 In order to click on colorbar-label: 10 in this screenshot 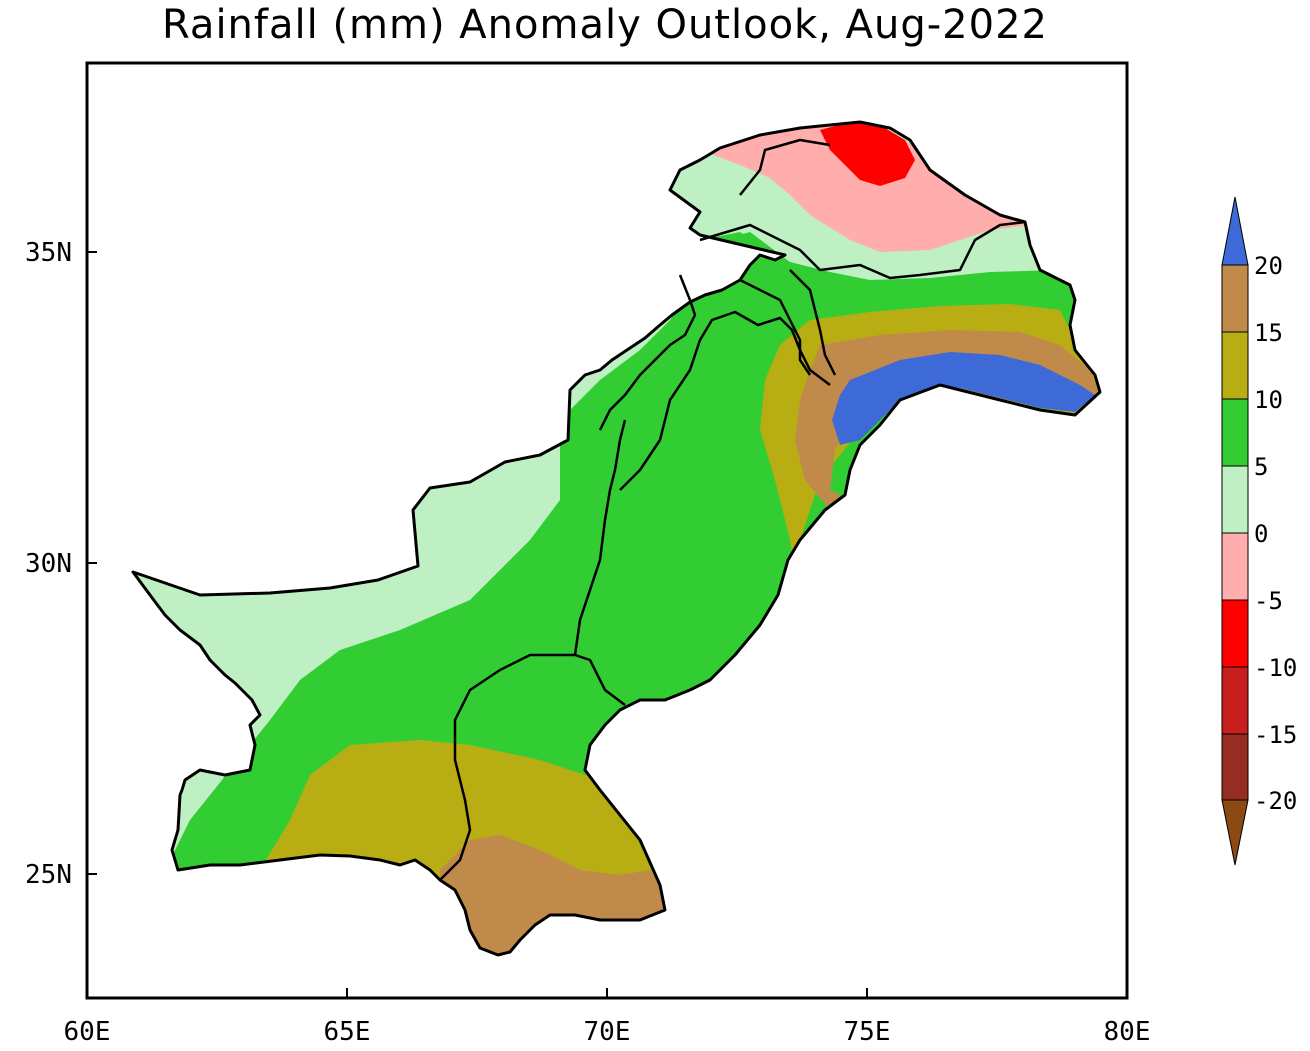, I will do `click(1268, 400)`.